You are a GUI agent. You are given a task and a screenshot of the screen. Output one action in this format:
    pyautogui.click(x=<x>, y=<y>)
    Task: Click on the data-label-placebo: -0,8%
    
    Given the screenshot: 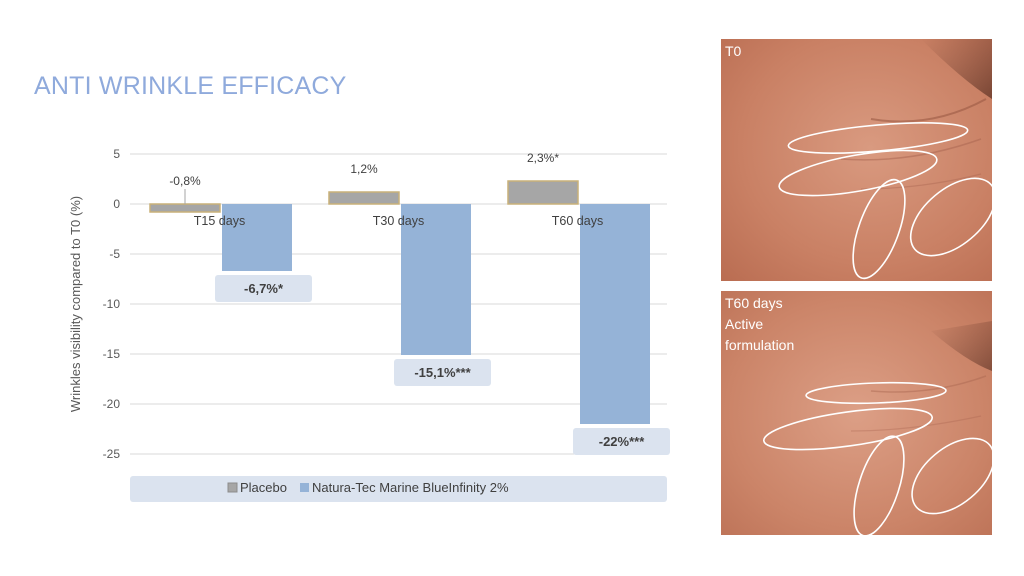 What is the action you would take?
    pyautogui.click(x=185, y=181)
    